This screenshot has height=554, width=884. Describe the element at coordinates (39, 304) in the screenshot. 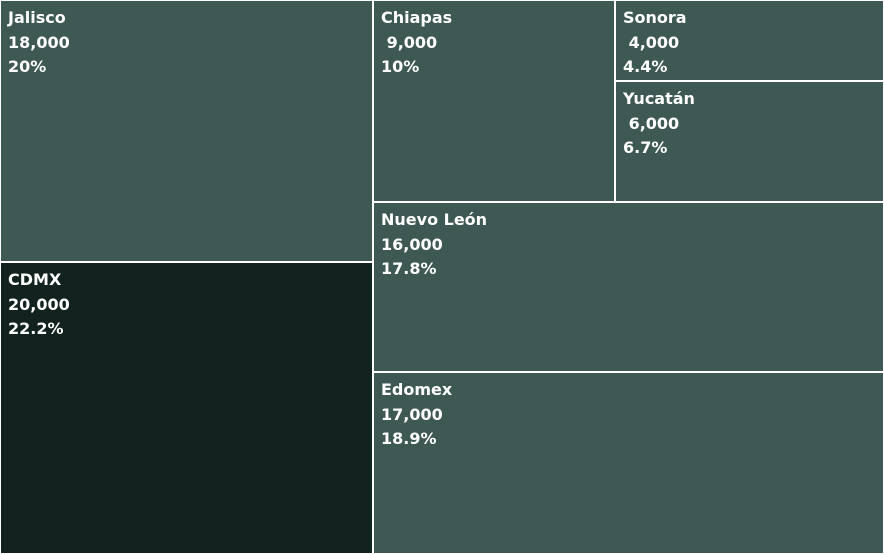

I see `tile-value-label: 20,000` at that location.